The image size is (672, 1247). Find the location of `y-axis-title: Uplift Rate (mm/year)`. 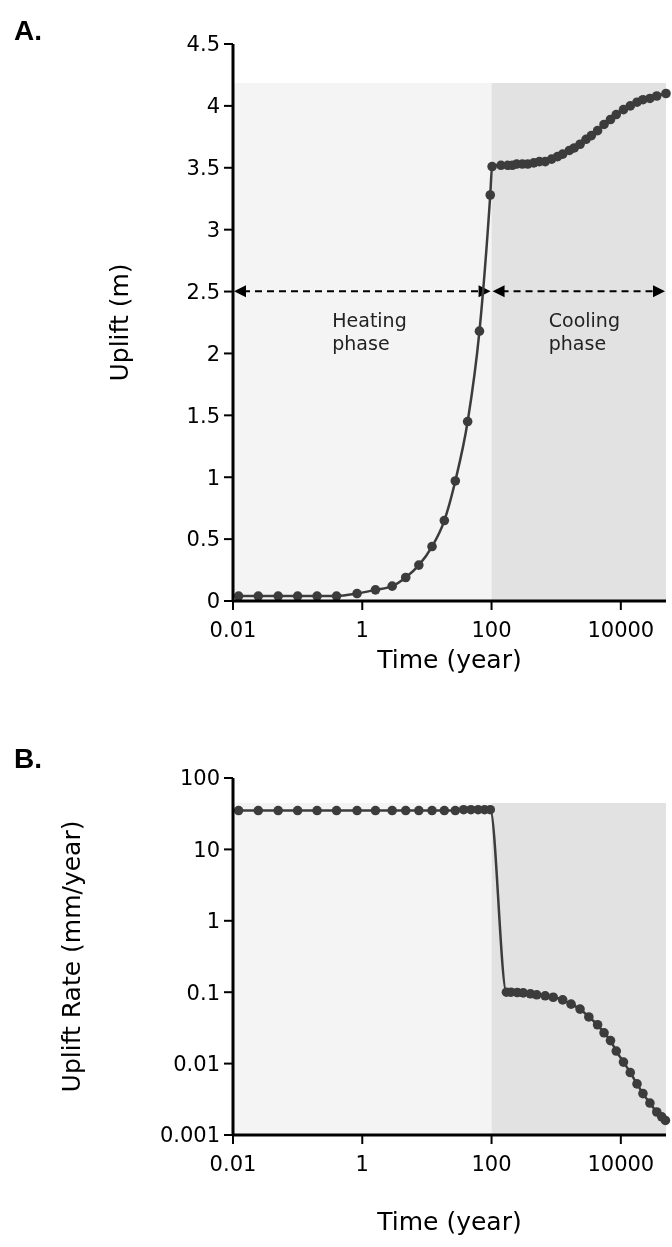

y-axis-title: Uplift Rate (mm/year) is located at coordinates (71, 956).